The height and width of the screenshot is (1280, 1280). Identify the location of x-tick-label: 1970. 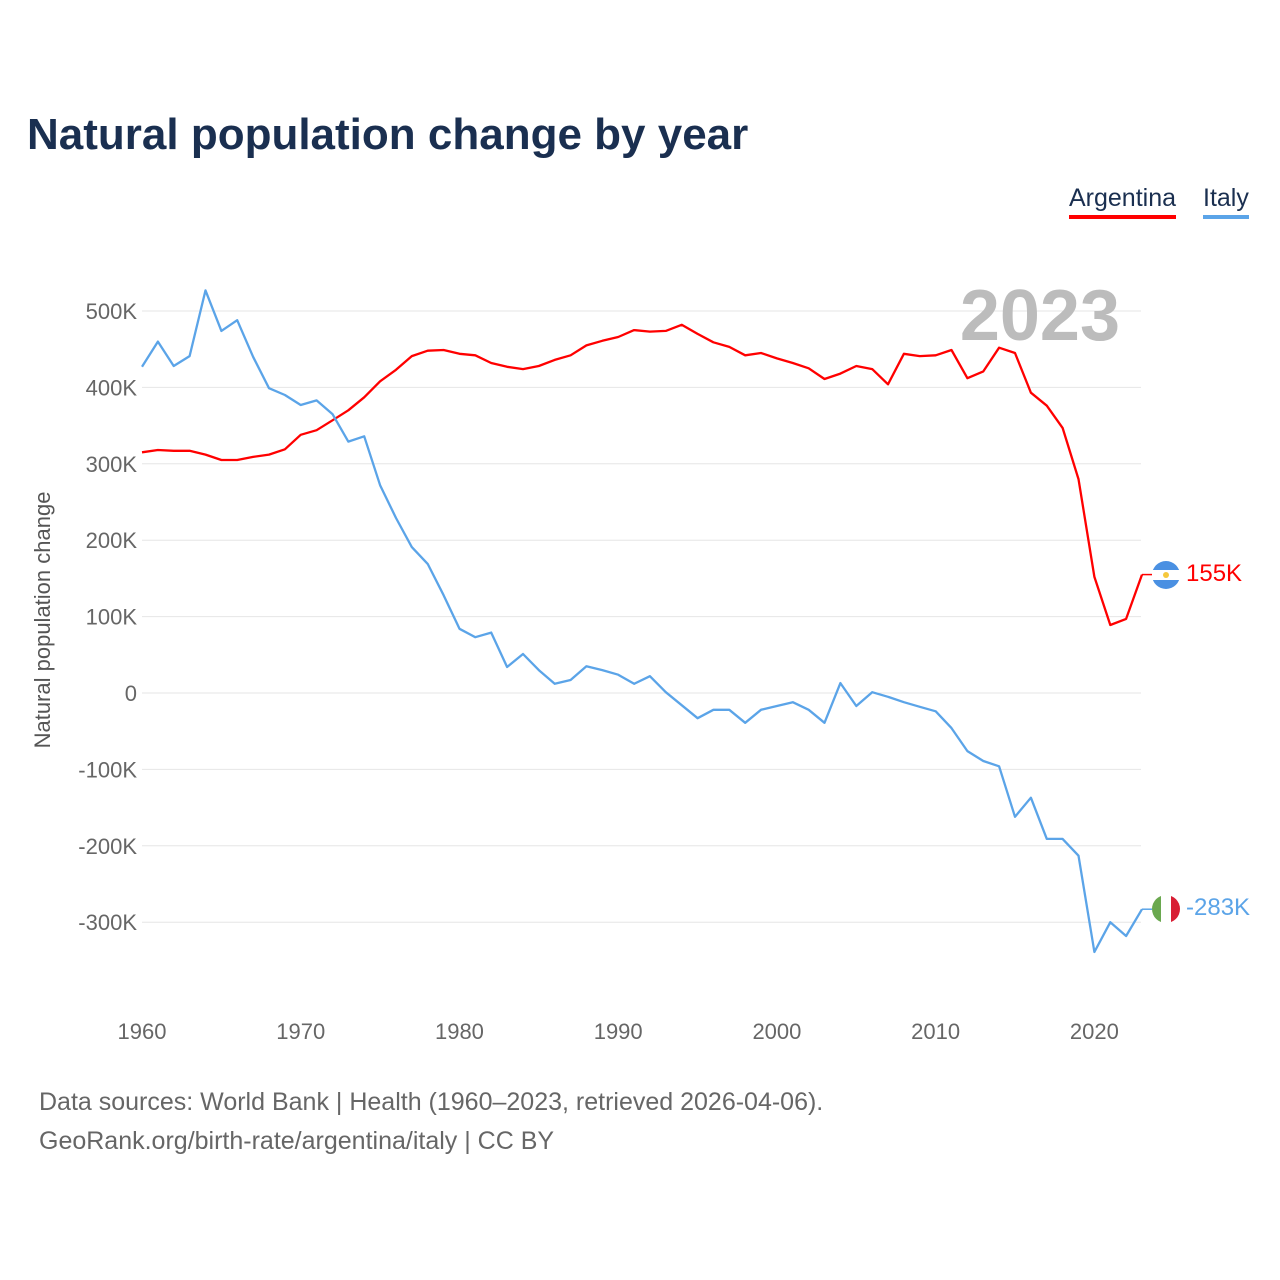
(300, 1031).